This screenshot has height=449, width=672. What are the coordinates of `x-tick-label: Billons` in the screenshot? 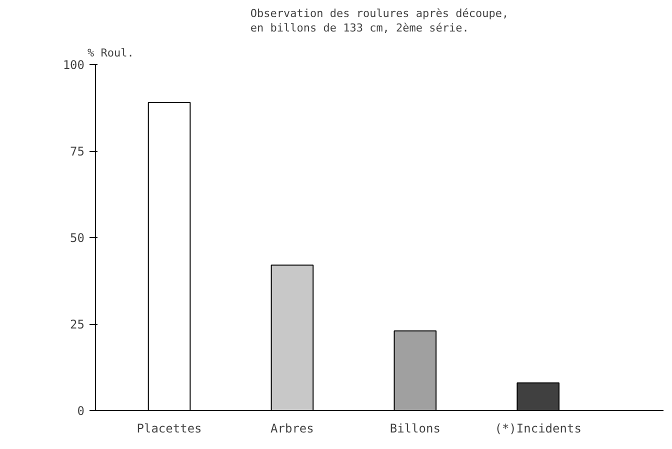 It's located at (415, 429).